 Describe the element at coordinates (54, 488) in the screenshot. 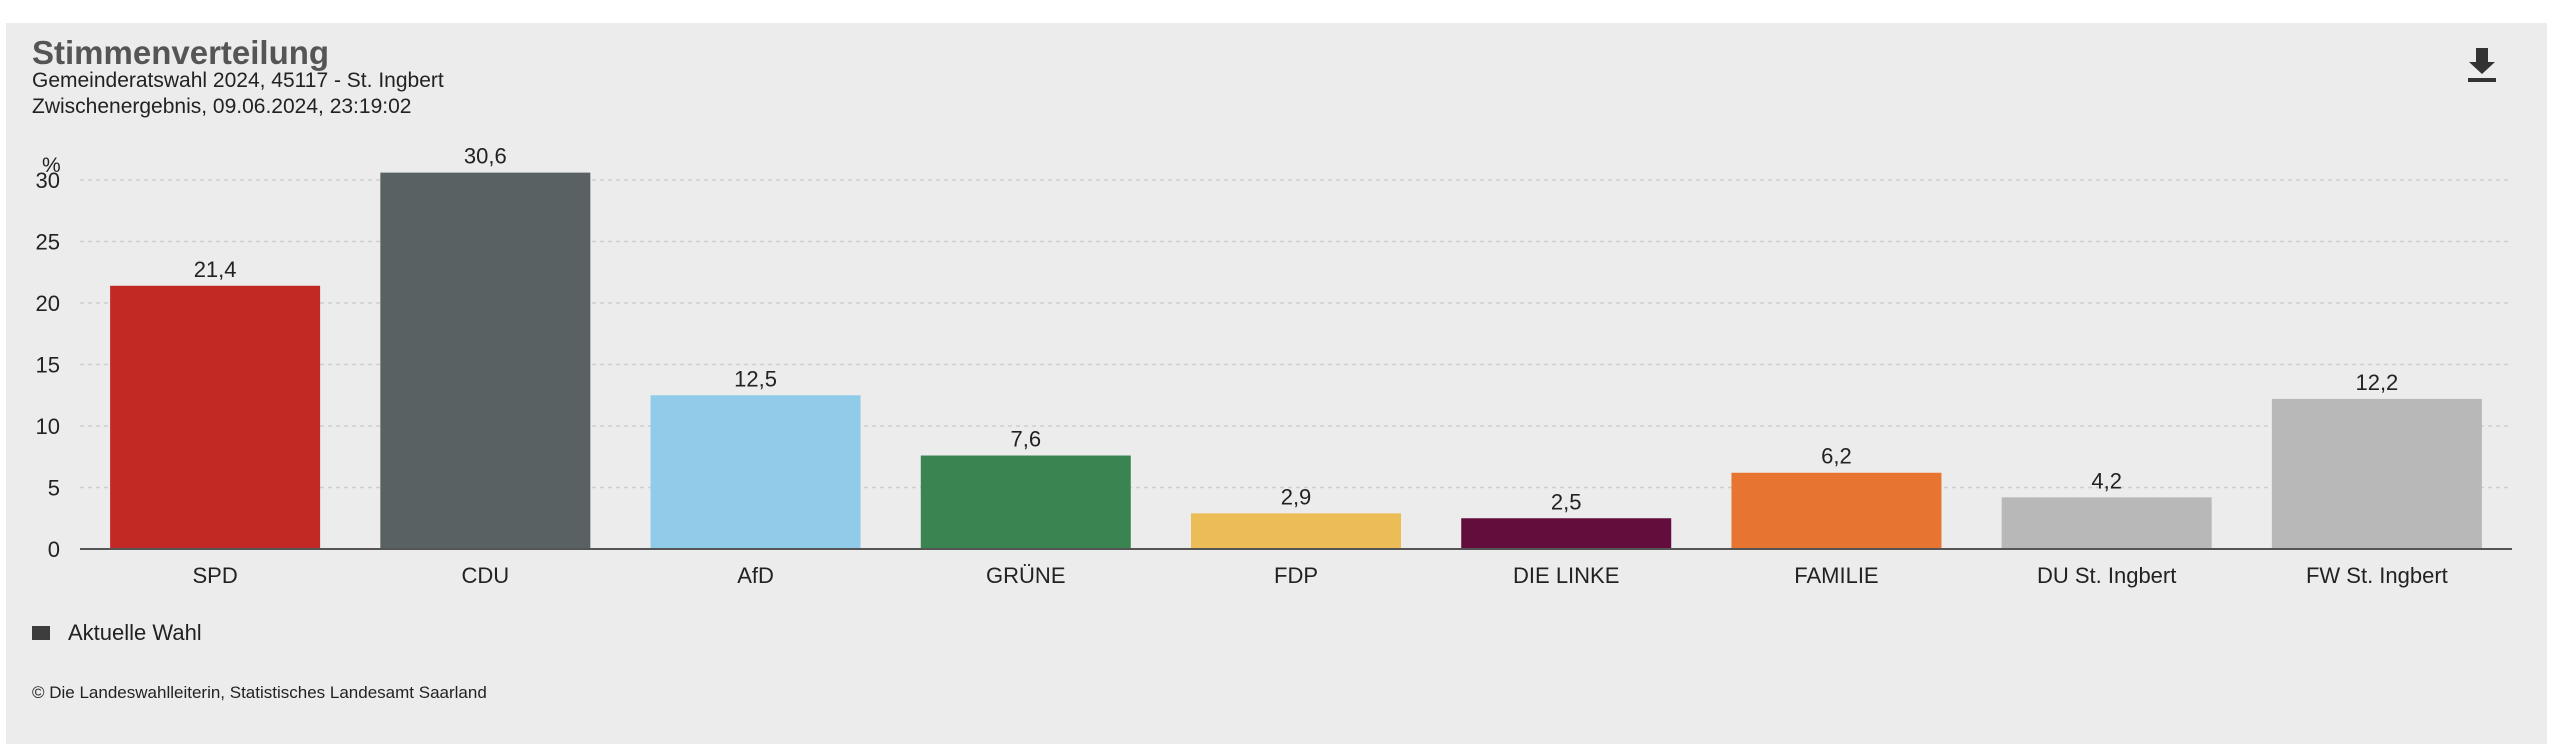

I see `y-tick-label: 5` at that location.